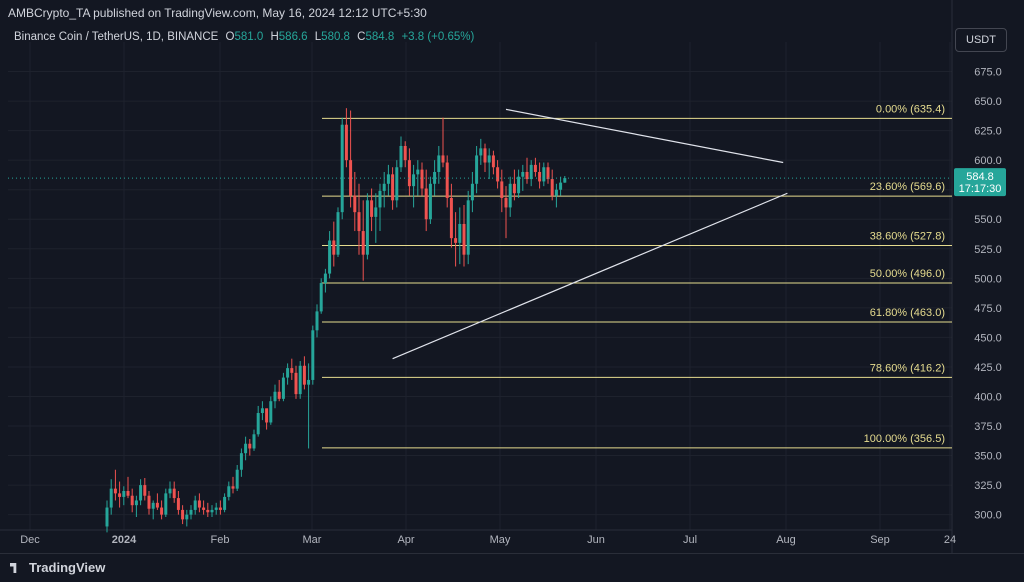  Describe the element at coordinates (980, 177) in the screenshot. I see `price-tag-price: 584.8` at that location.